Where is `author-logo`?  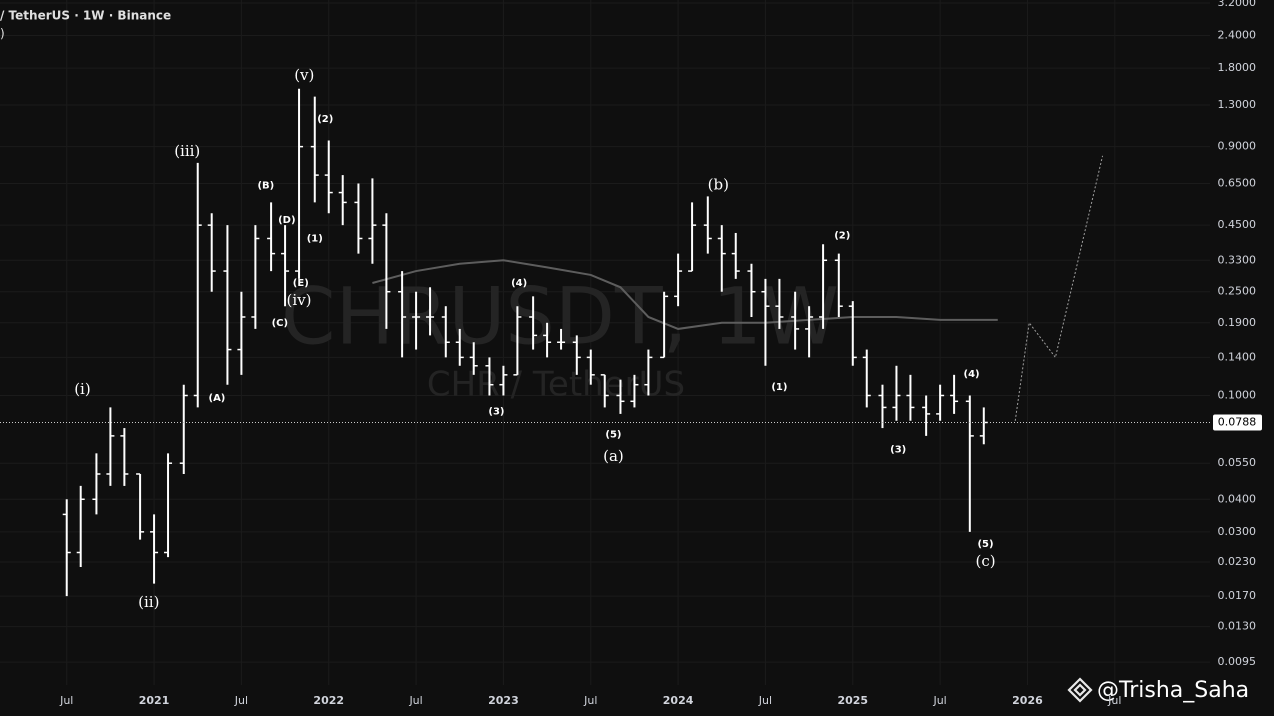
author-logo is located at coordinates (1080, 690).